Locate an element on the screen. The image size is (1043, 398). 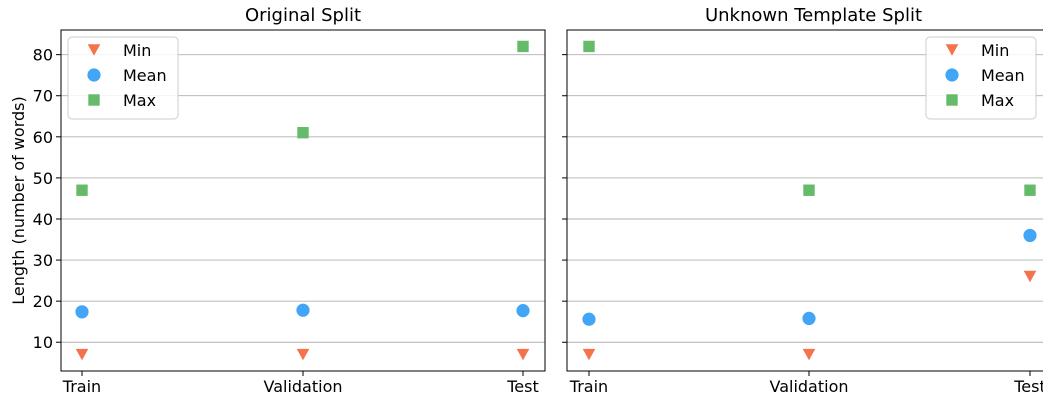
y-axis-label: Length (number of words) is located at coordinates (18, 200).